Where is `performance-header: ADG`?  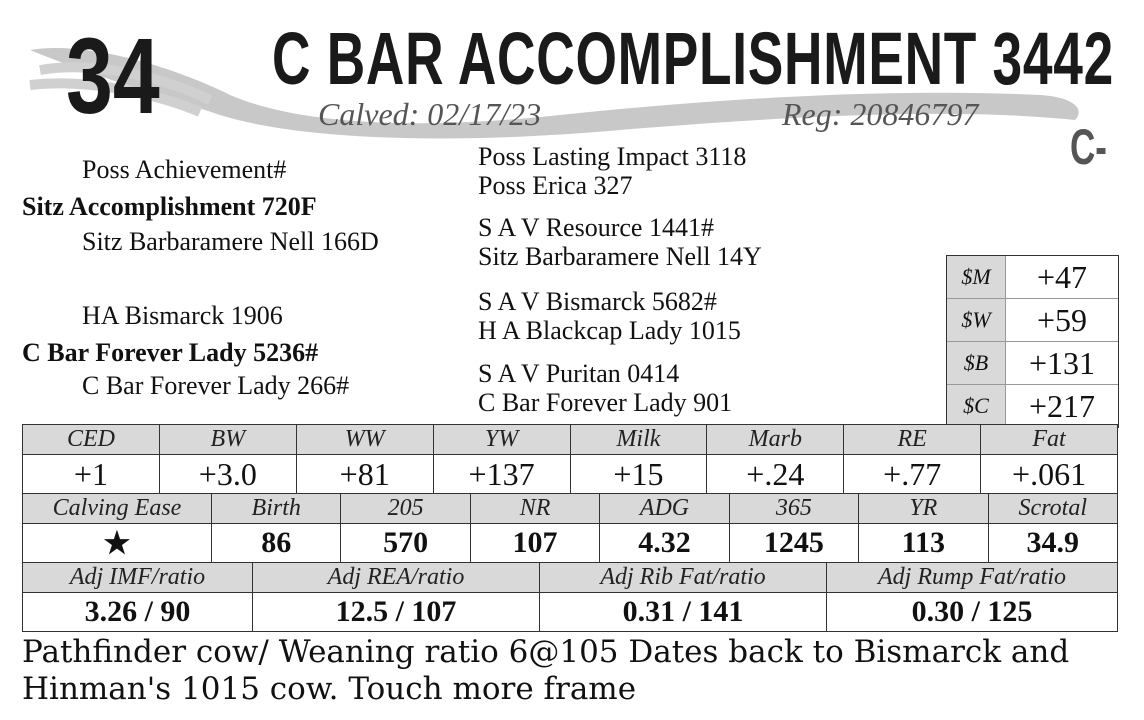
performance-header: ADG is located at coordinates (664, 508).